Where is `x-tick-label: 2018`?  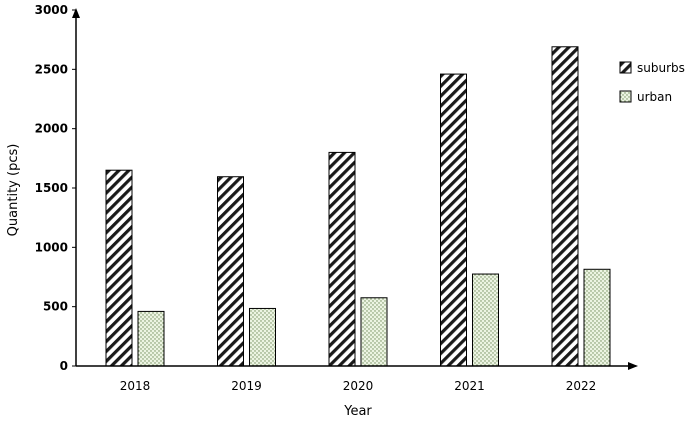
x-tick-label: 2018 is located at coordinates (135, 386).